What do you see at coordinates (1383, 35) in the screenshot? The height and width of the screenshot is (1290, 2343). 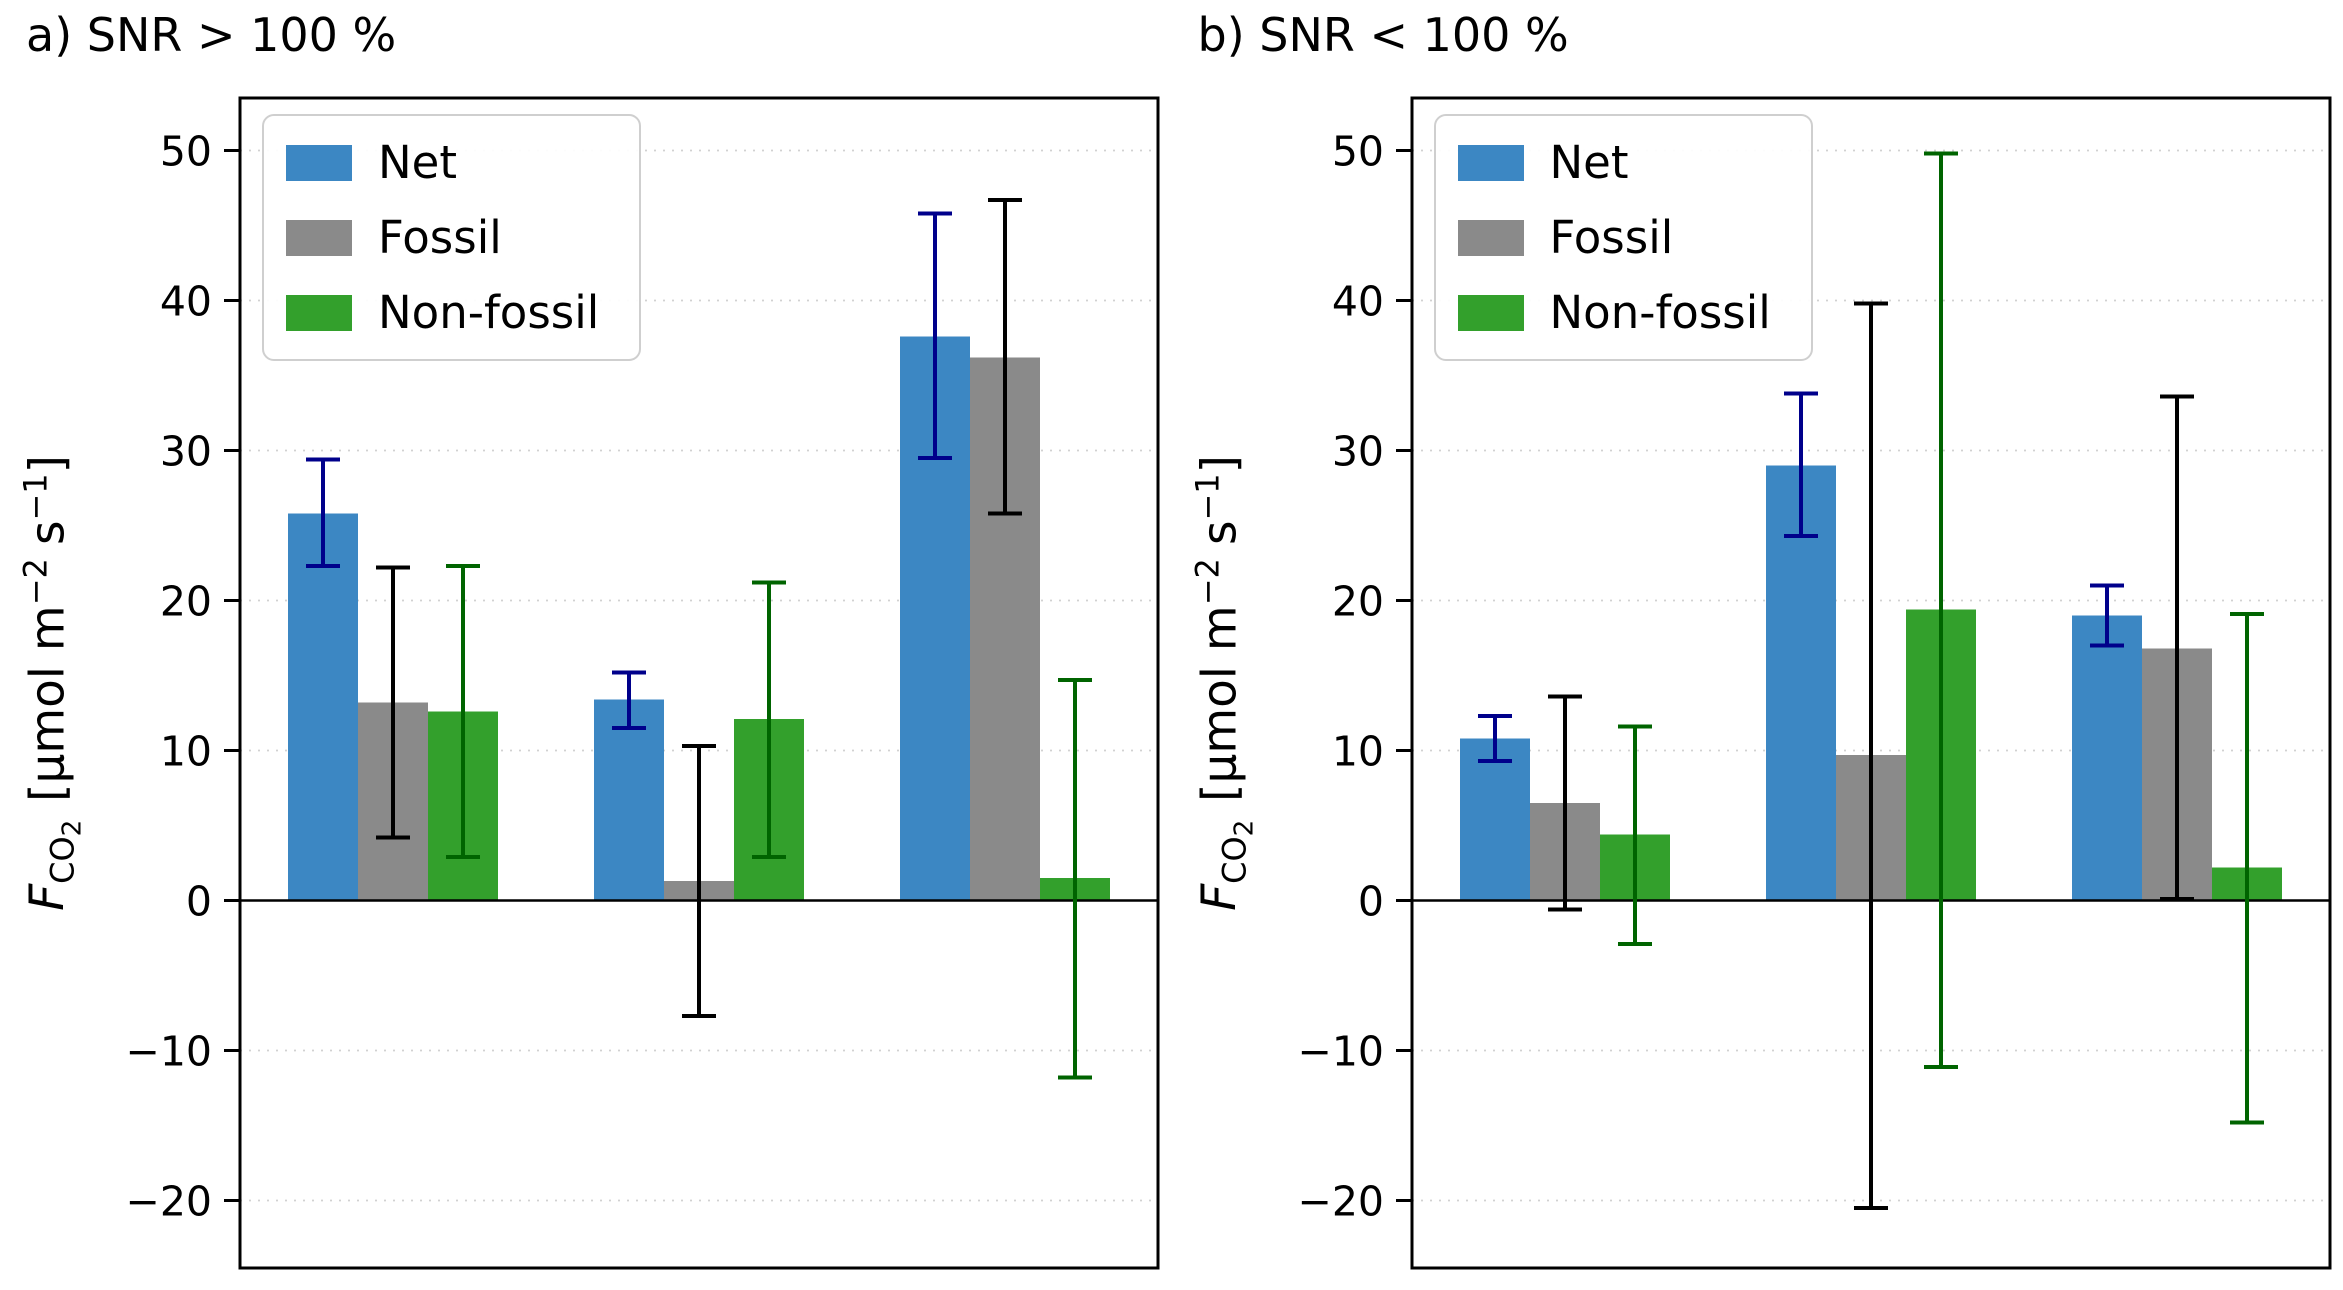 I see `panel-b-title: b) SNR < 100 %` at bounding box center [1383, 35].